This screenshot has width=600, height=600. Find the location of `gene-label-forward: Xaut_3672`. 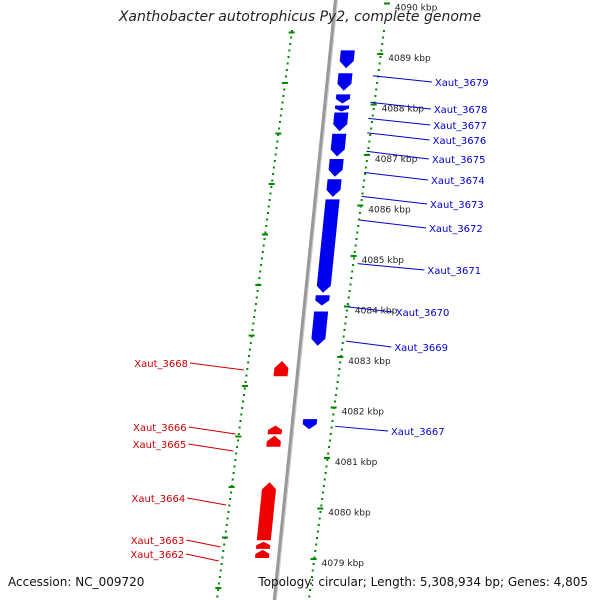

gene-label-forward: Xaut_3672 is located at coordinates (456, 229).